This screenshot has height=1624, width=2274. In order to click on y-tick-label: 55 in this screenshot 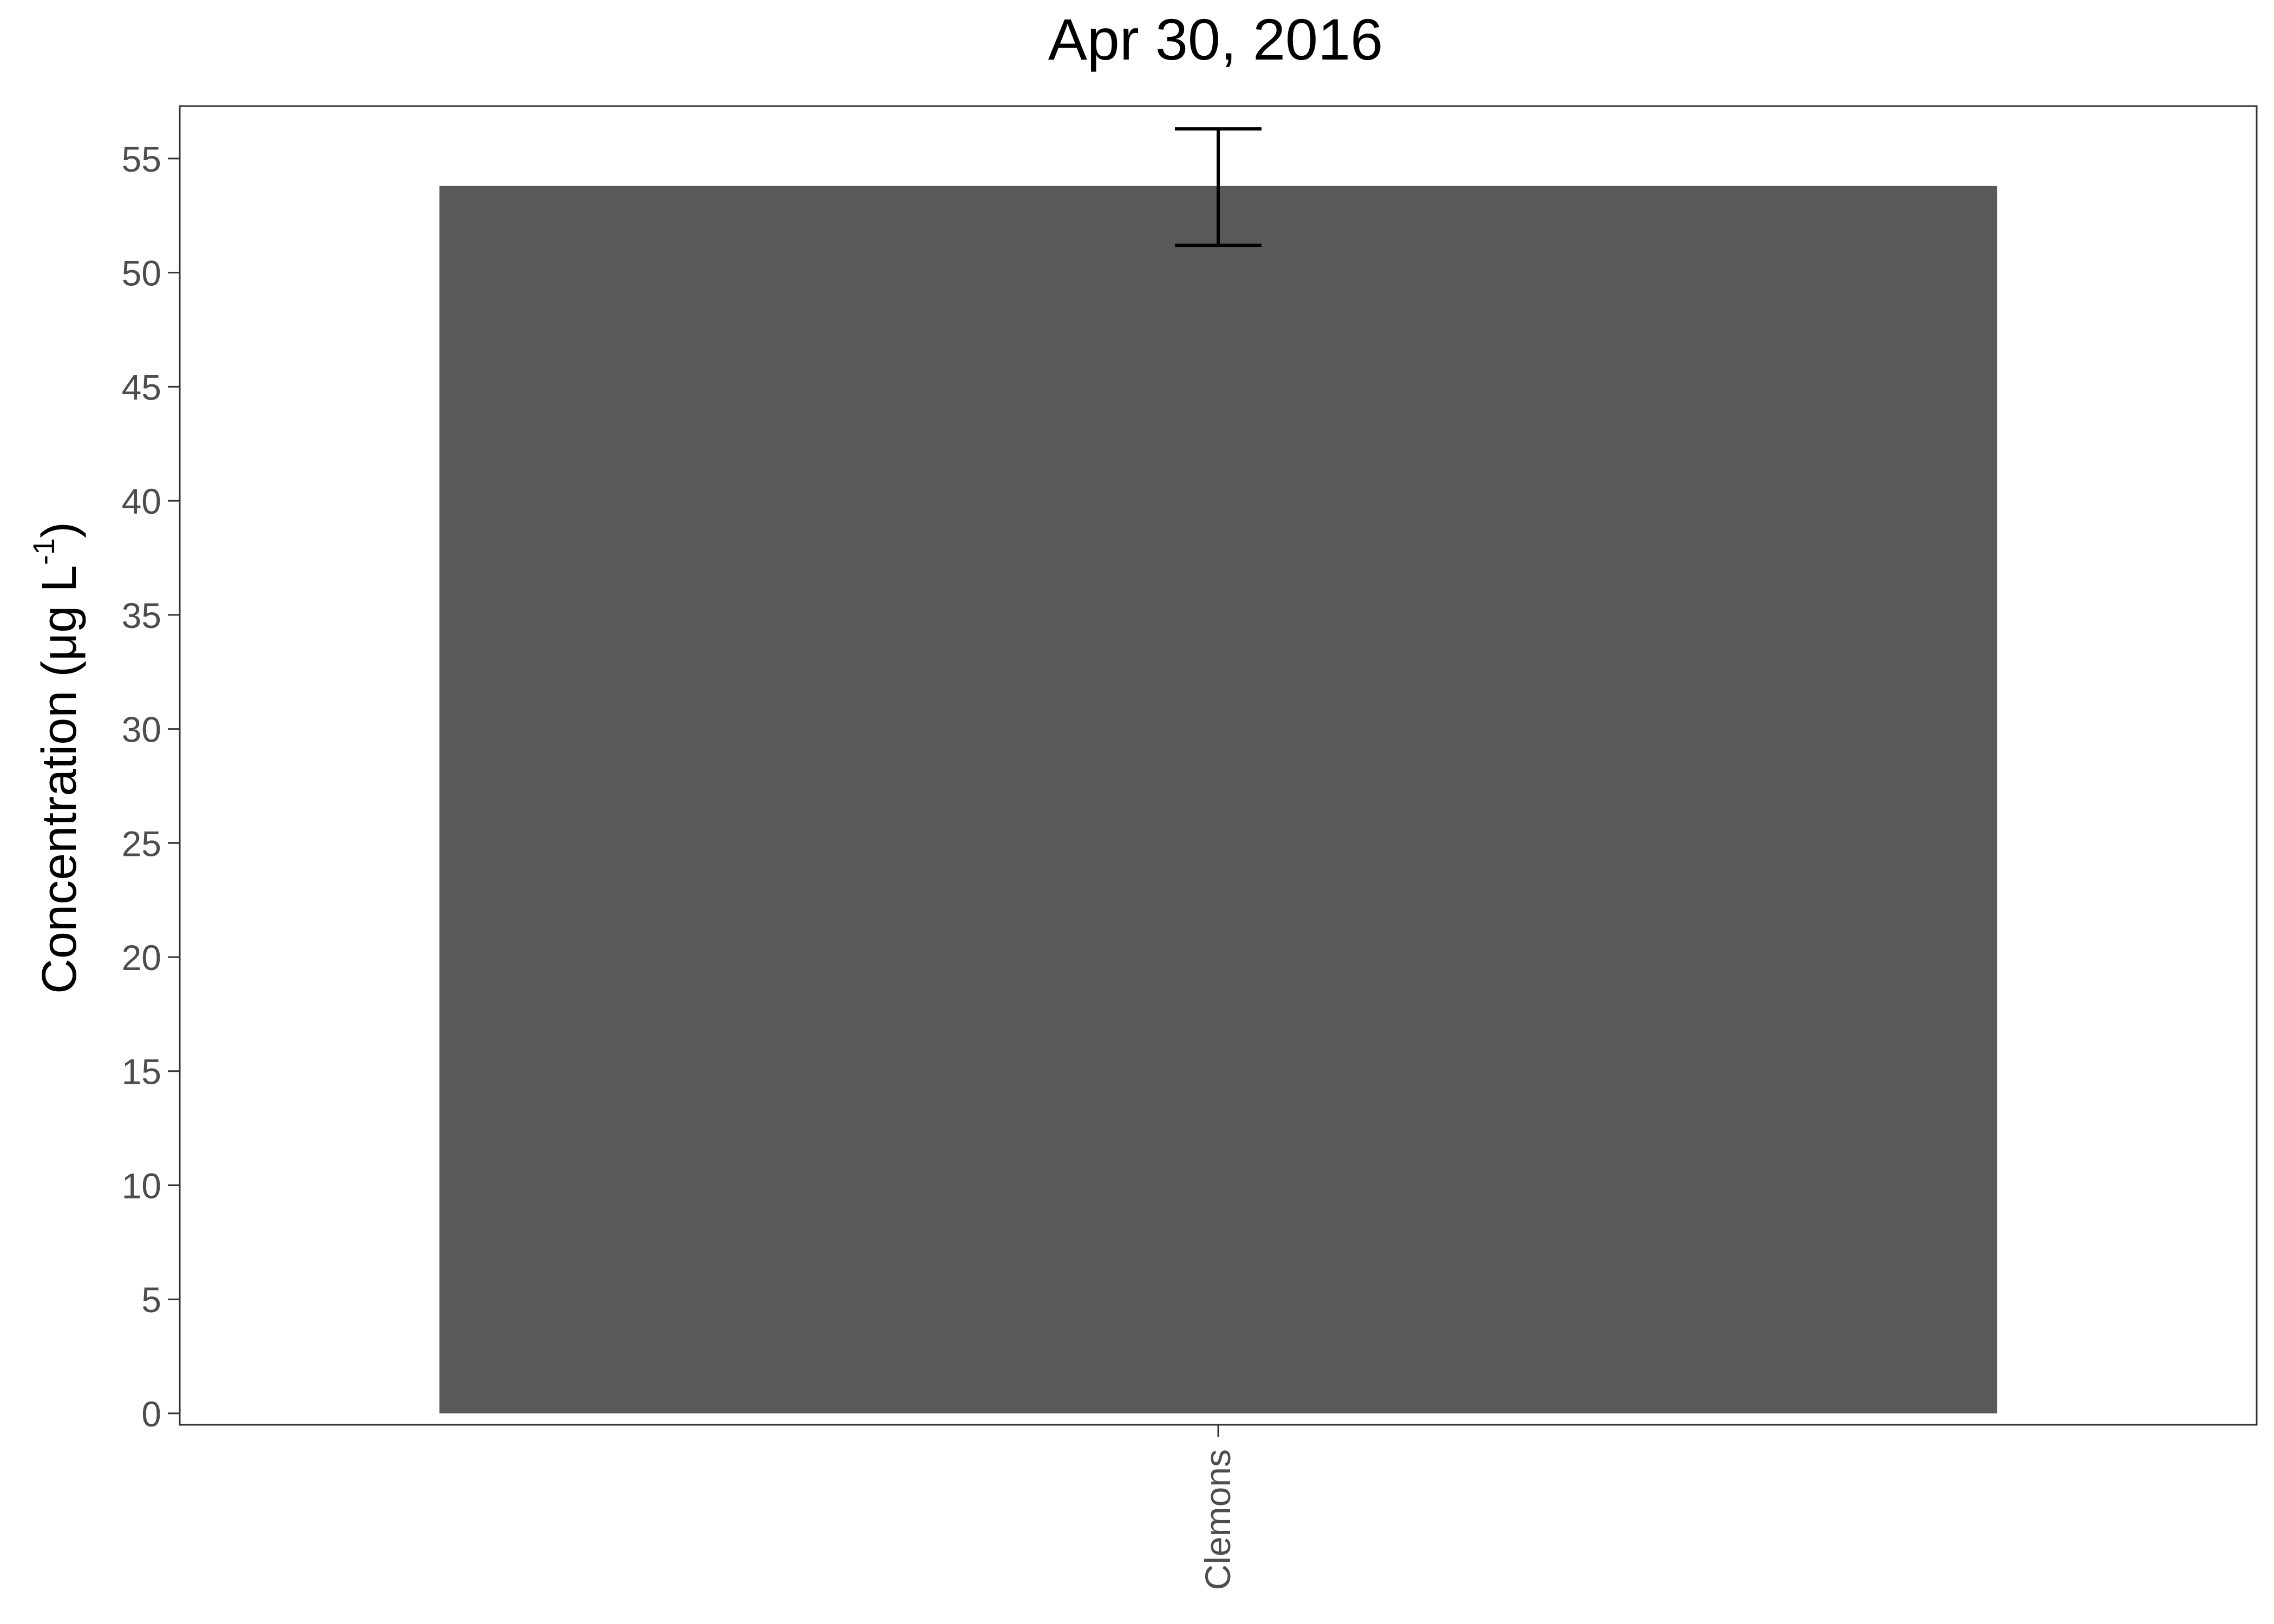, I will do `click(142, 159)`.